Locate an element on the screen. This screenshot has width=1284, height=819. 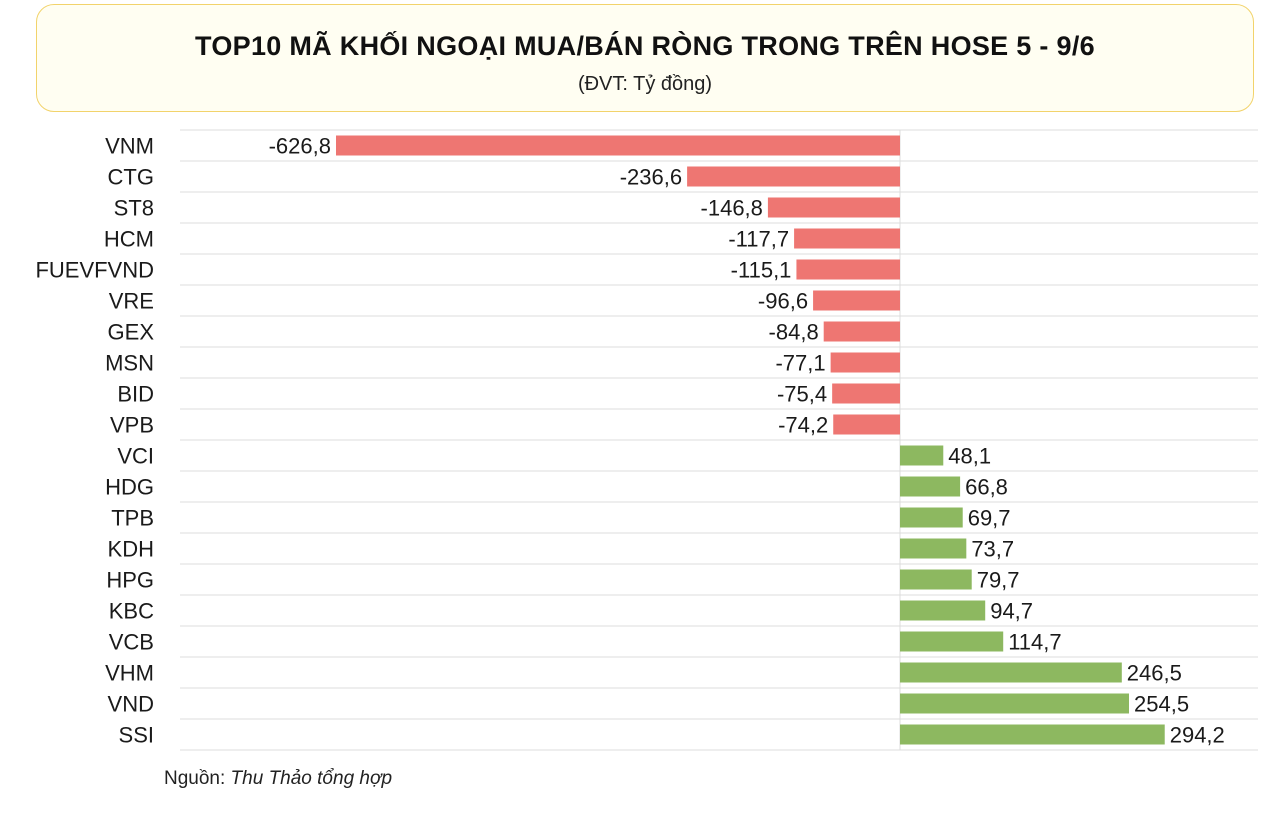
bar-vnd is located at coordinates (1015, 703).